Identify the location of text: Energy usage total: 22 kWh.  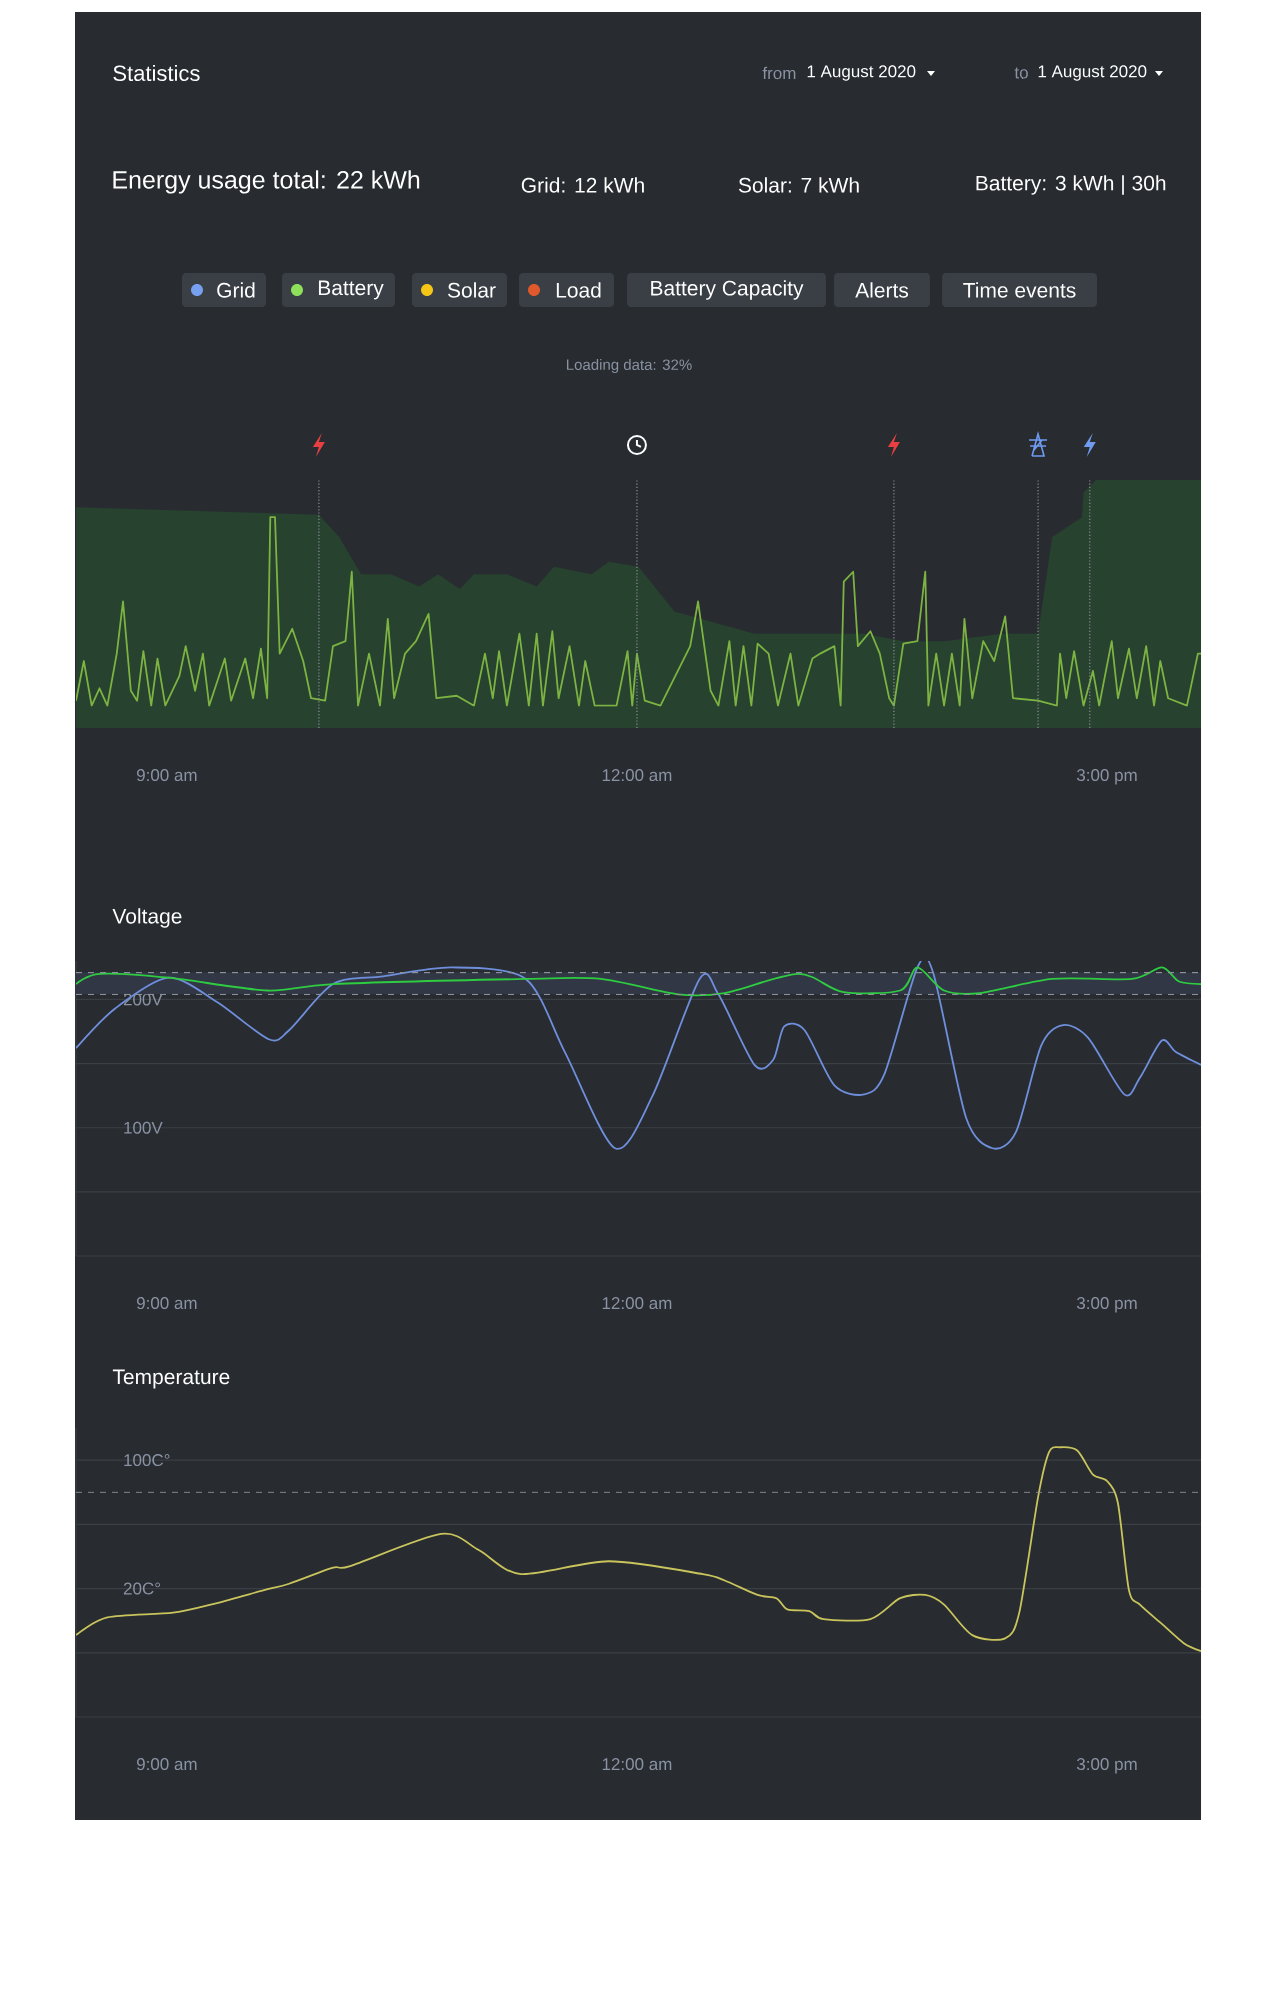
(266, 182).